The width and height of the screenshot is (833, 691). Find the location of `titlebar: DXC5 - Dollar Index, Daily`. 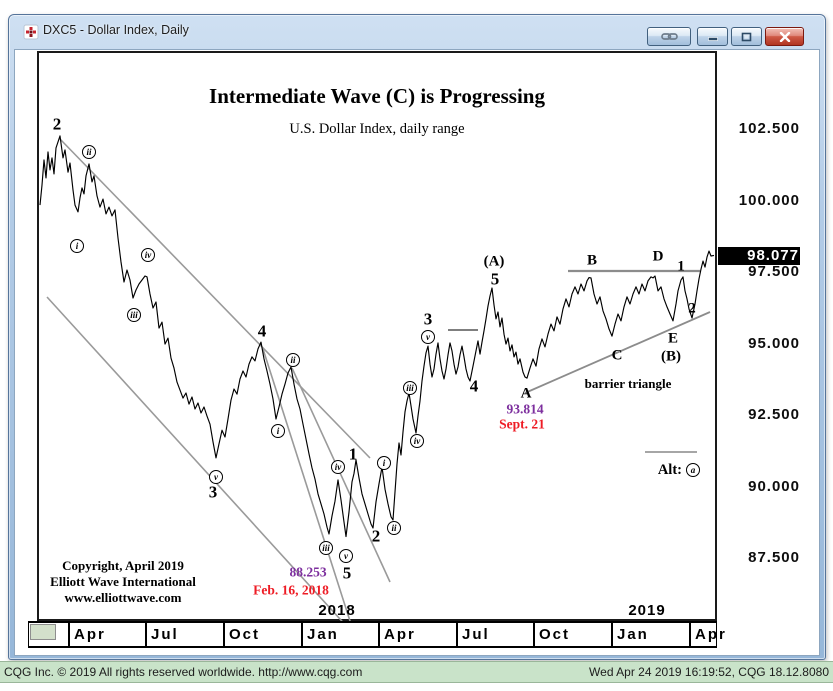

titlebar: DXC5 - Dollar Index, Daily is located at coordinates (417, 32).